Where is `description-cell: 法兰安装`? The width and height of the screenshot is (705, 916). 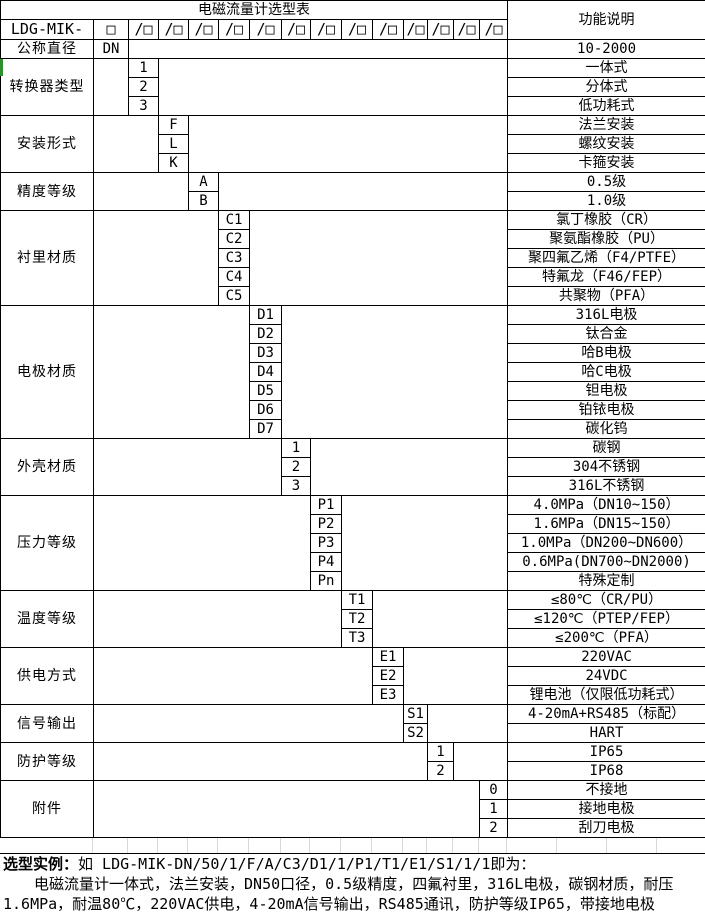
description-cell: 法兰安装 is located at coordinates (606, 125).